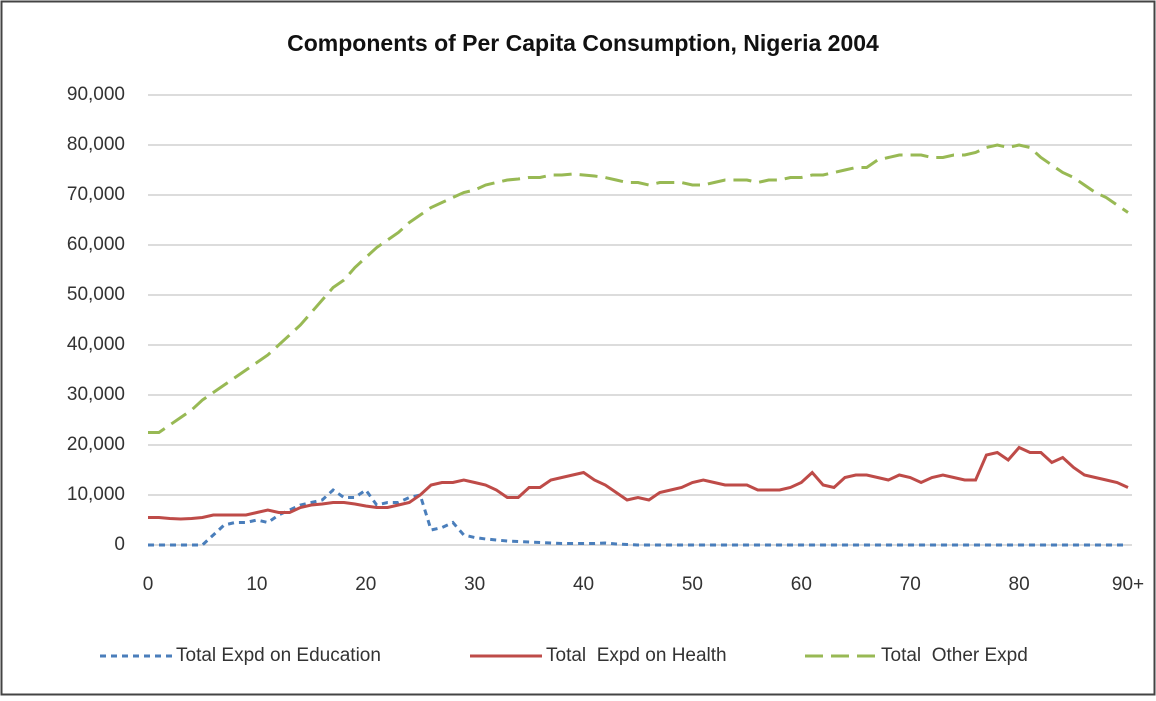 The width and height of the screenshot is (1156, 701). Describe the element at coordinates (96, 144) in the screenshot. I see `y-tick-label: 80,000` at that location.